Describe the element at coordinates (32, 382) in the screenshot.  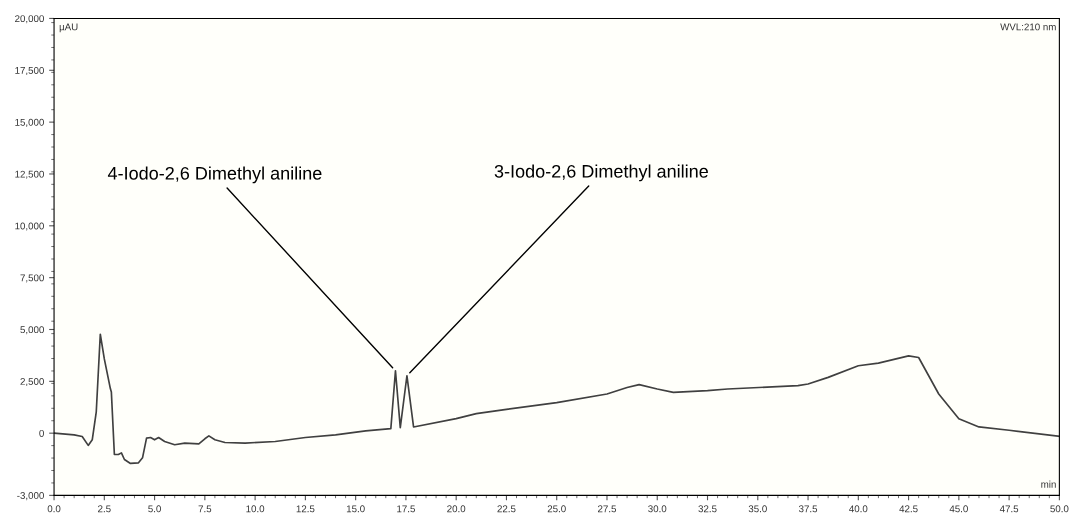
I see `y-tick-label: 2,500` at that location.